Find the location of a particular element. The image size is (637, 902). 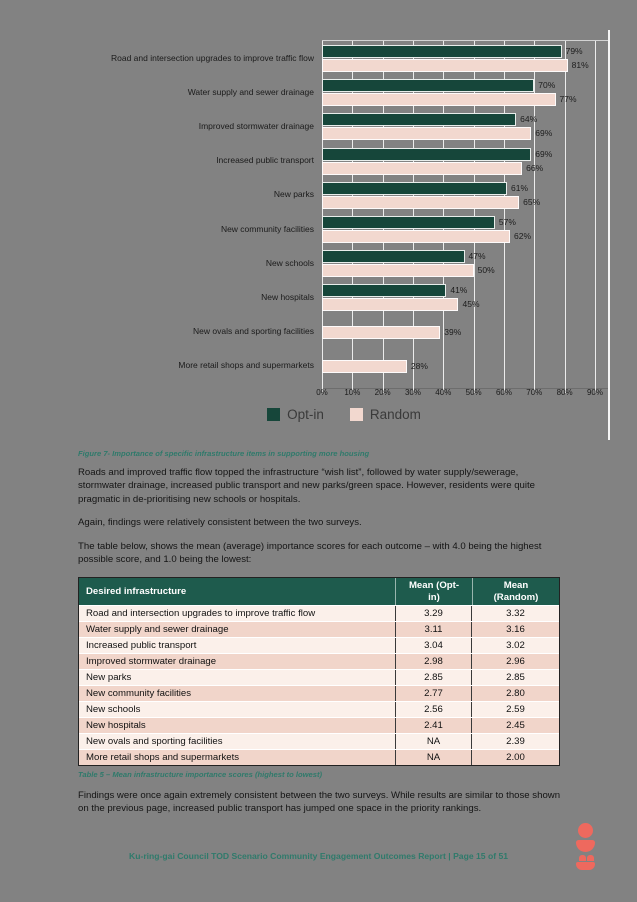

chart-category-label: Improved stormwater drainage is located at coordinates (256, 125).